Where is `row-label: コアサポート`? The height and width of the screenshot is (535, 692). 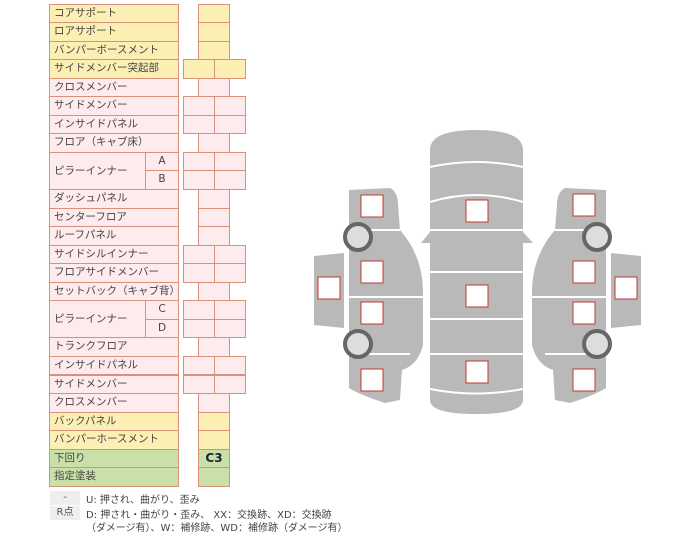 row-label: コアサポート is located at coordinates (114, 13).